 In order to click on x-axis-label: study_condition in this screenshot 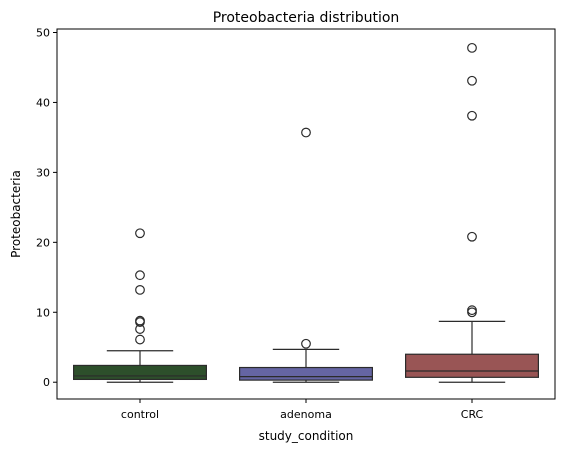, I will do `click(306, 436)`.